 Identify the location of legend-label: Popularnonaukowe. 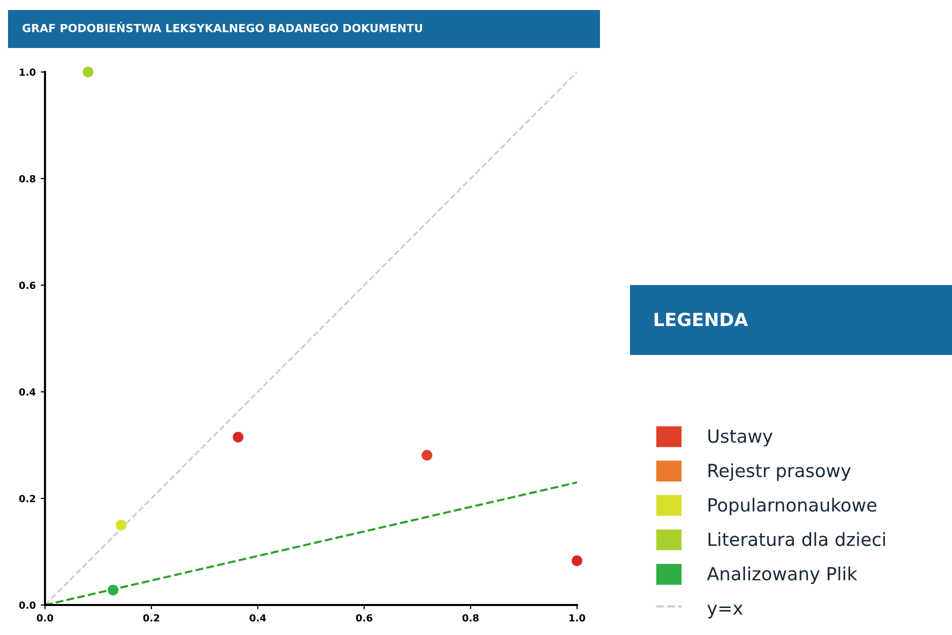
(792, 507).